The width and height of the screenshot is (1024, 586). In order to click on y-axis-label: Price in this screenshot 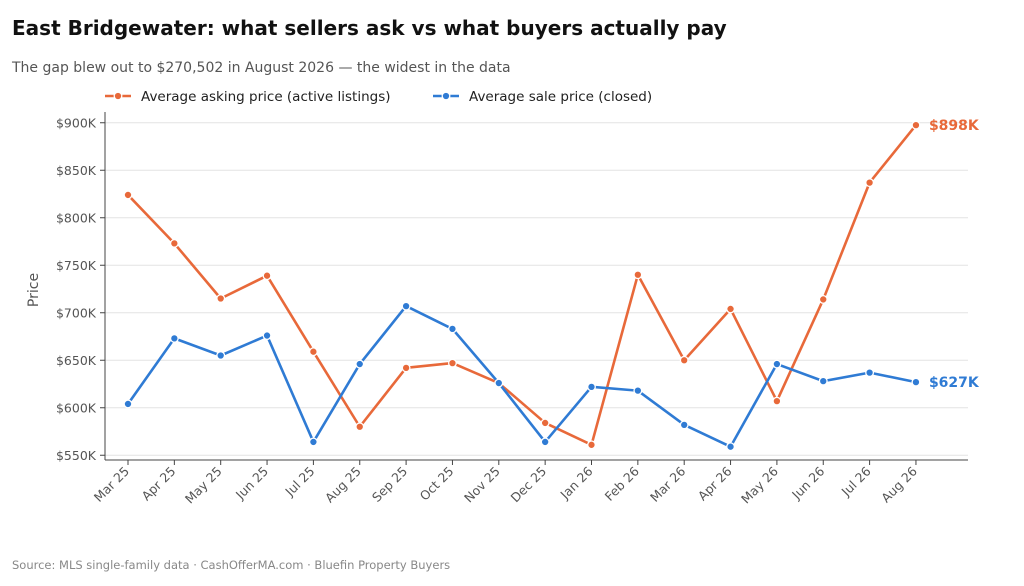, I will do `click(34, 290)`.